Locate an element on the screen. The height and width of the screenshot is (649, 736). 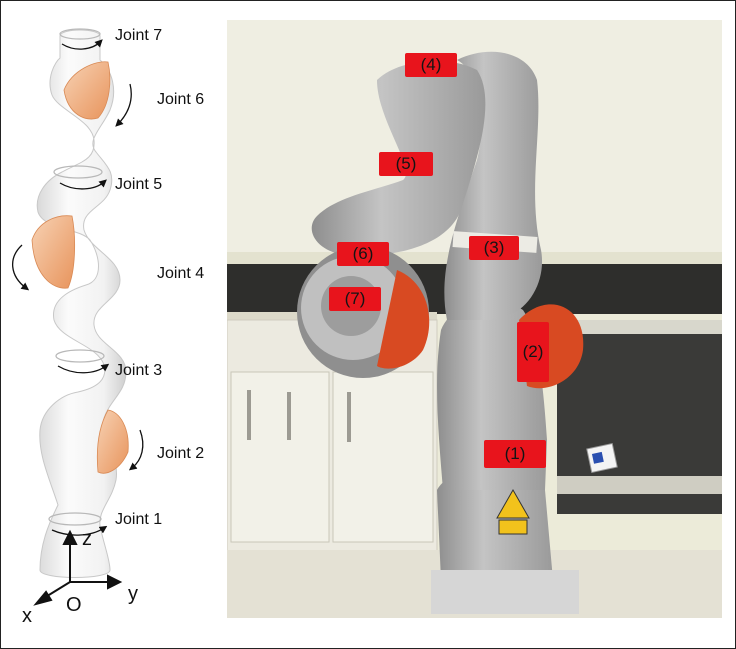
tag-4: (4) is located at coordinates (431, 65).